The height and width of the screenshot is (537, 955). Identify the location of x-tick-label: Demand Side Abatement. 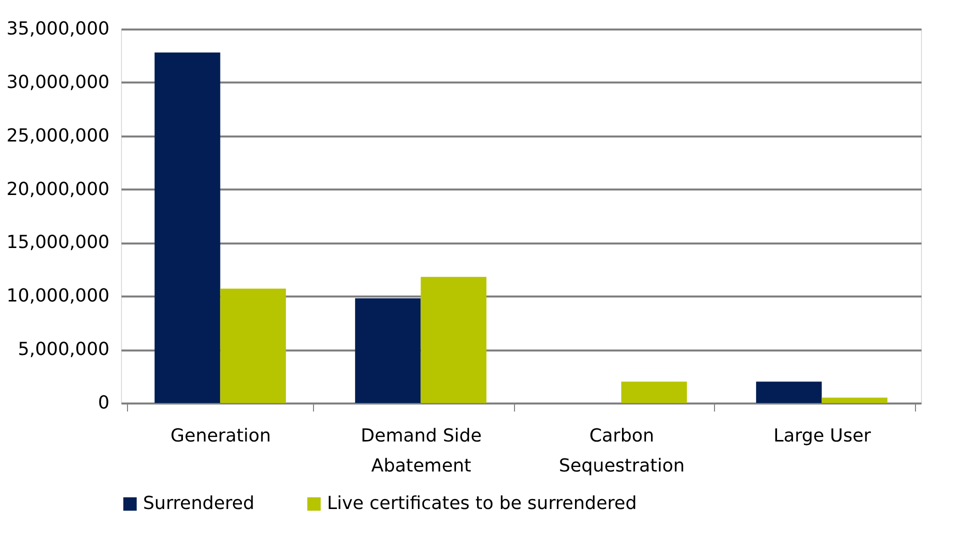
(421, 451).